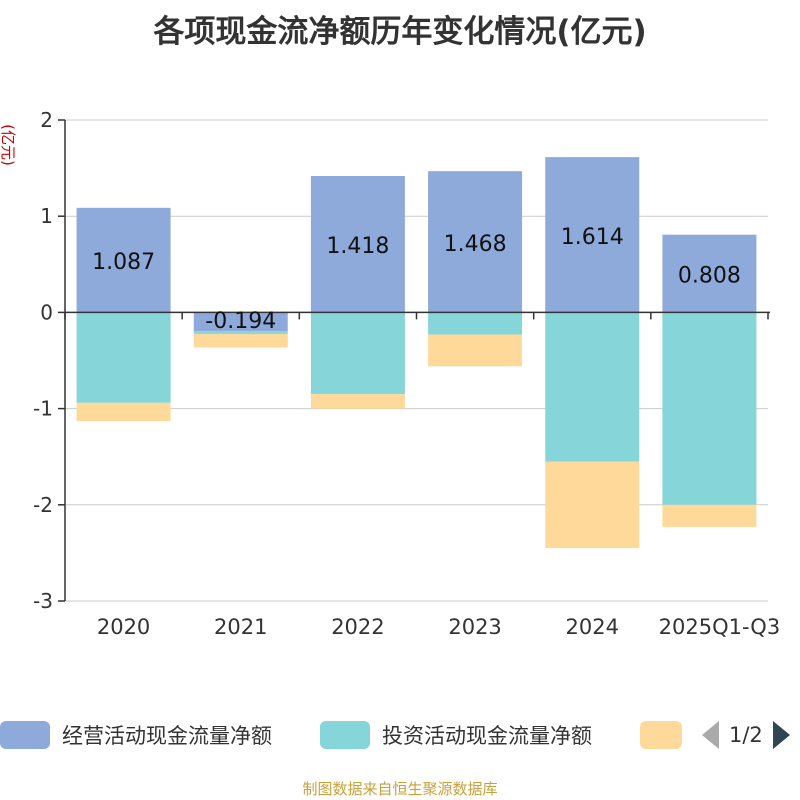 The image size is (800, 800). I want to click on legend-item-investing: 投资活动现金流量净额, so click(456, 735).